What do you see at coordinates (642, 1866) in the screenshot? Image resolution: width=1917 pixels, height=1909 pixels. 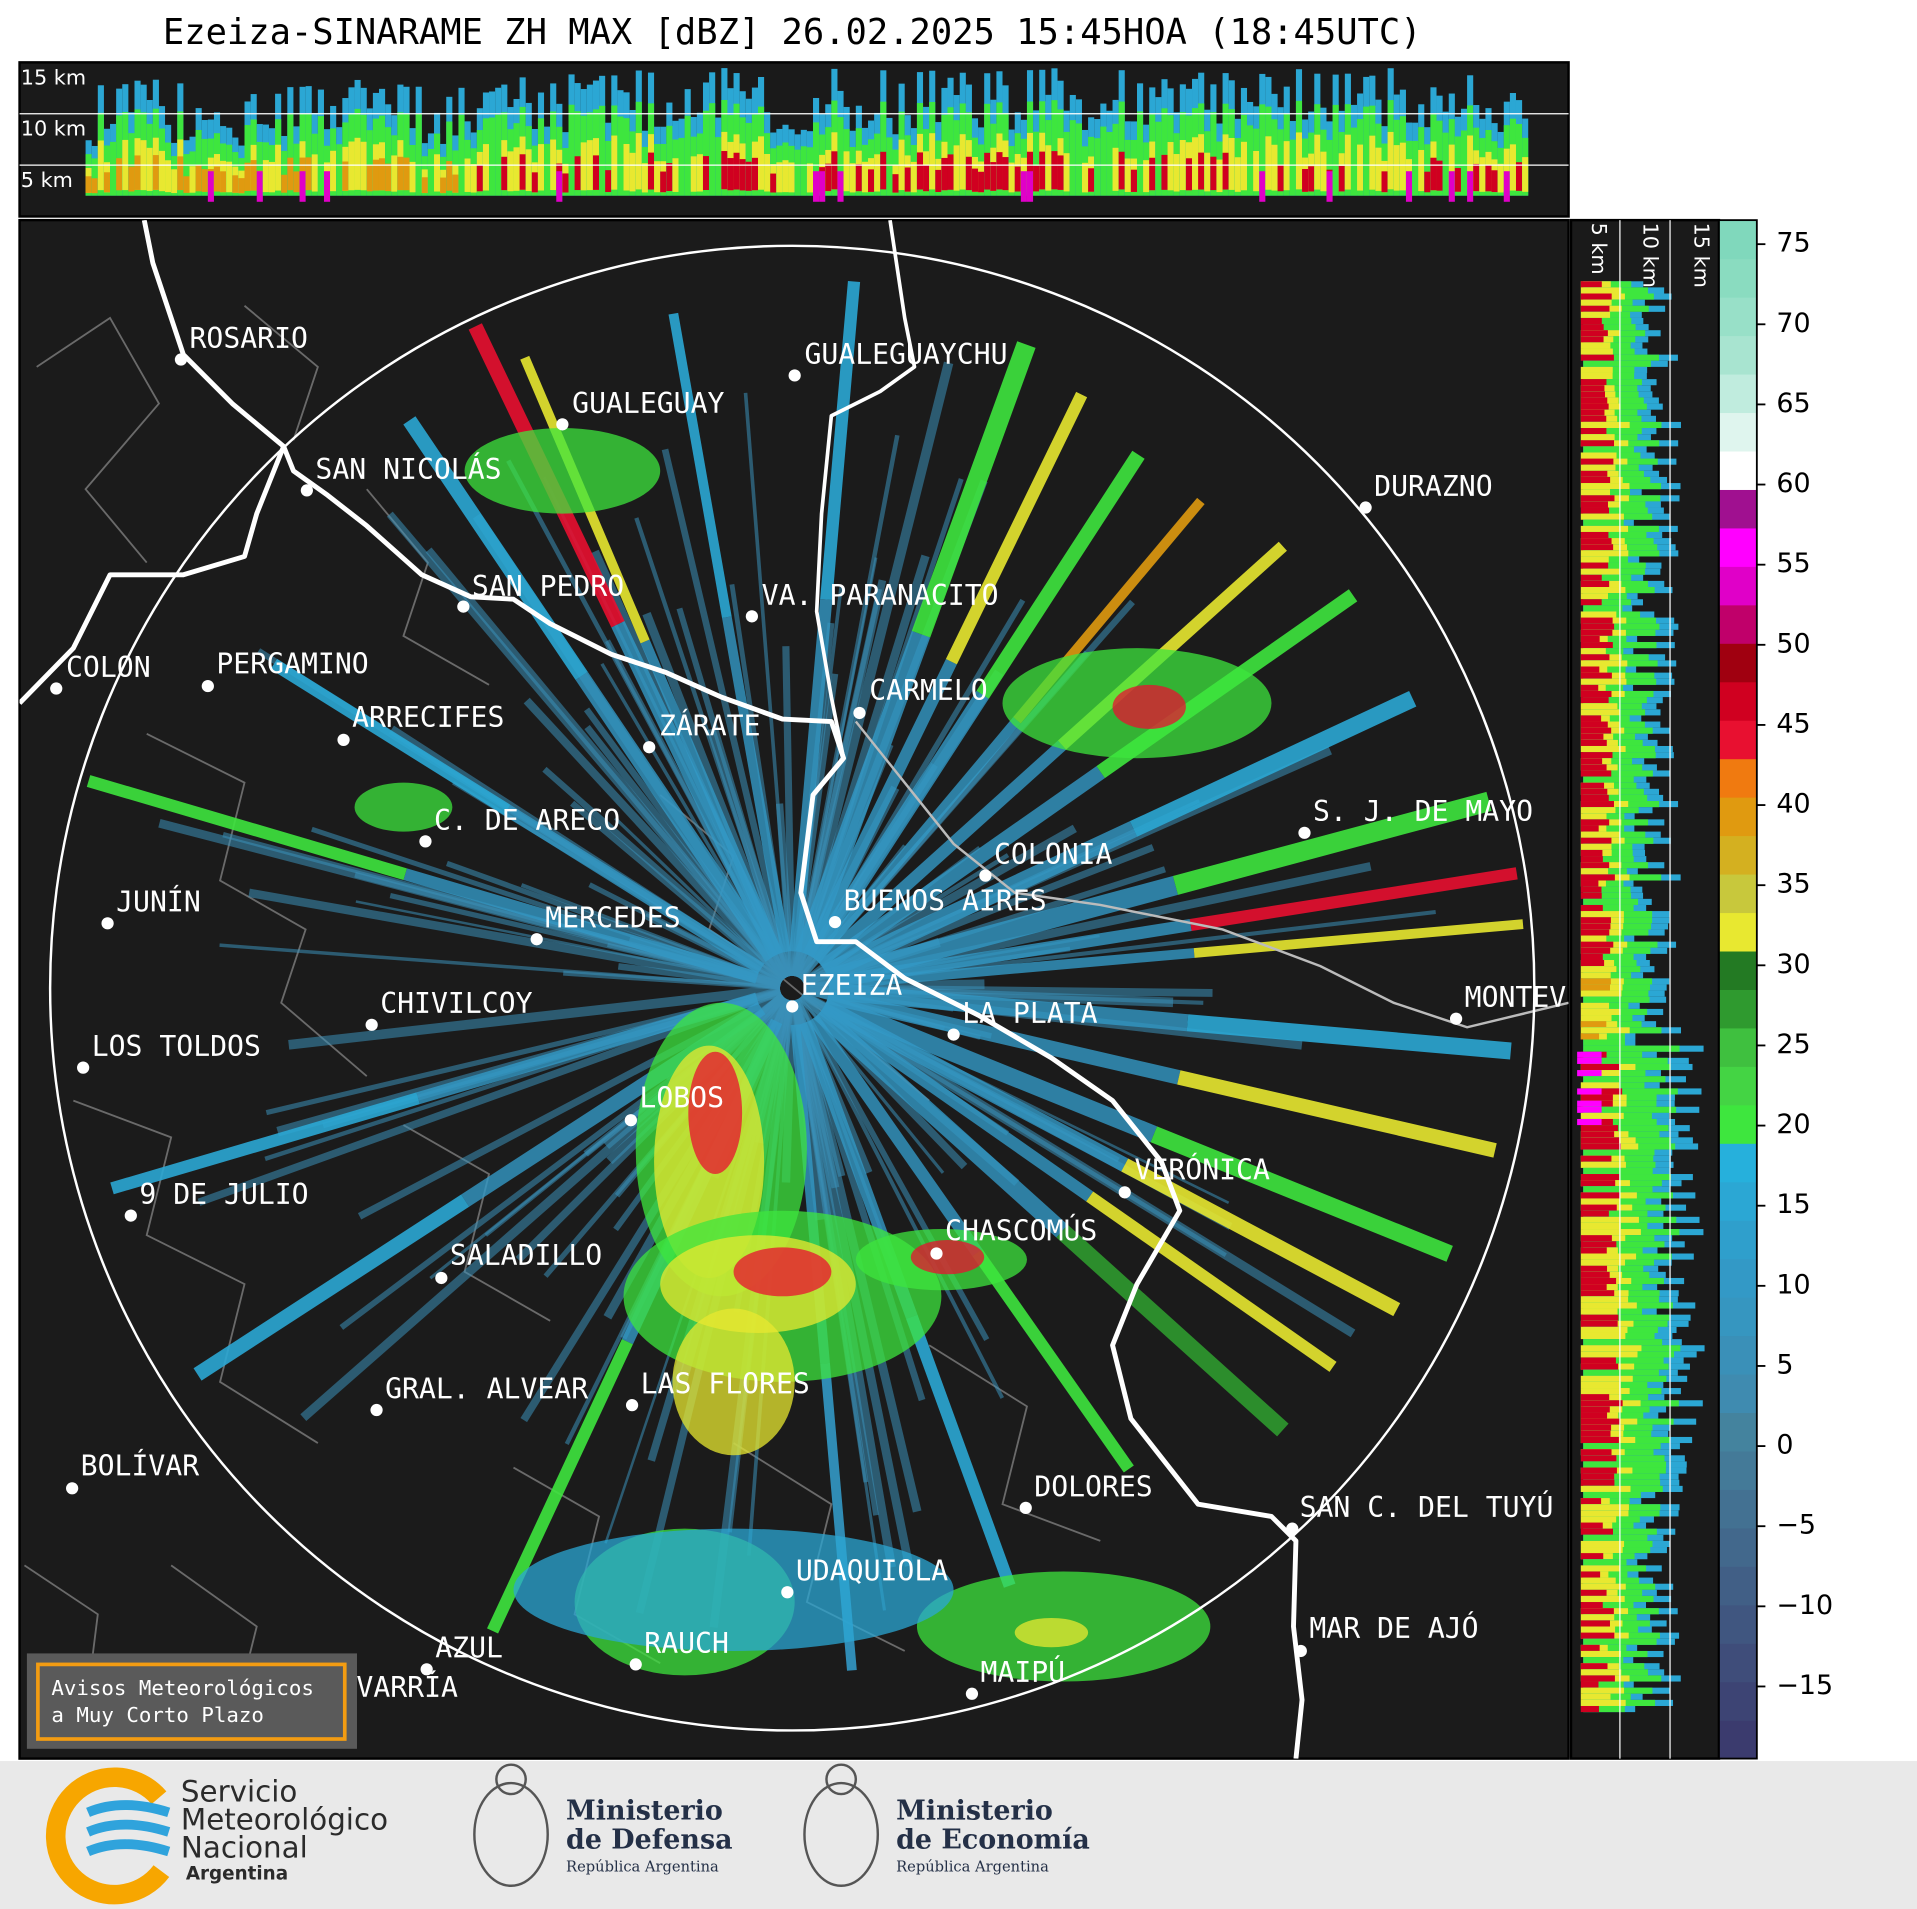 I see `ministry-country: República Argentina` at bounding box center [642, 1866].